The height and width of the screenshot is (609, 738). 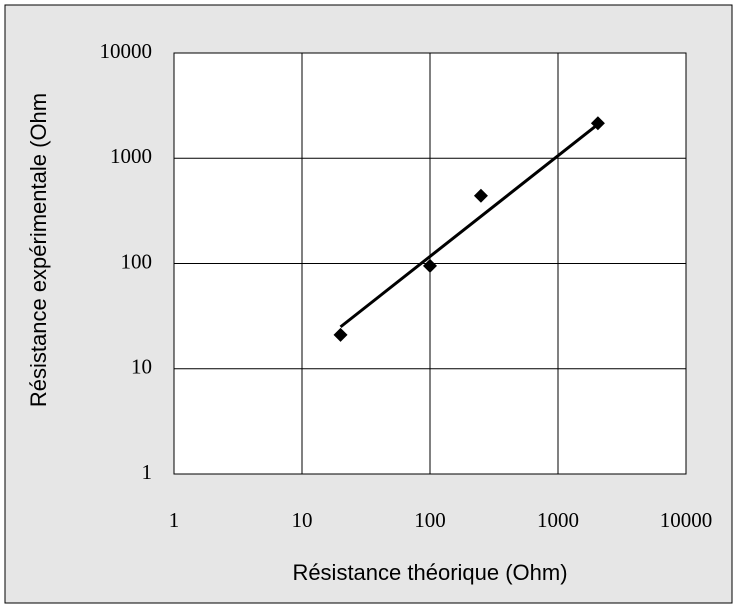 What do you see at coordinates (174, 520) in the screenshot?
I see `x-tick-label: 1` at bounding box center [174, 520].